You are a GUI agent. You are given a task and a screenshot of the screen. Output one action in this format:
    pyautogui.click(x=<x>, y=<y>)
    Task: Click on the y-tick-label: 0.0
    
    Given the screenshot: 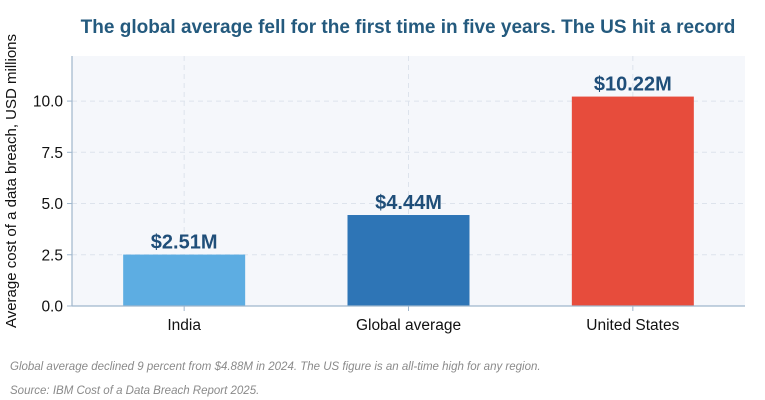 What is the action you would take?
    pyautogui.click(x=52, y=307)
    